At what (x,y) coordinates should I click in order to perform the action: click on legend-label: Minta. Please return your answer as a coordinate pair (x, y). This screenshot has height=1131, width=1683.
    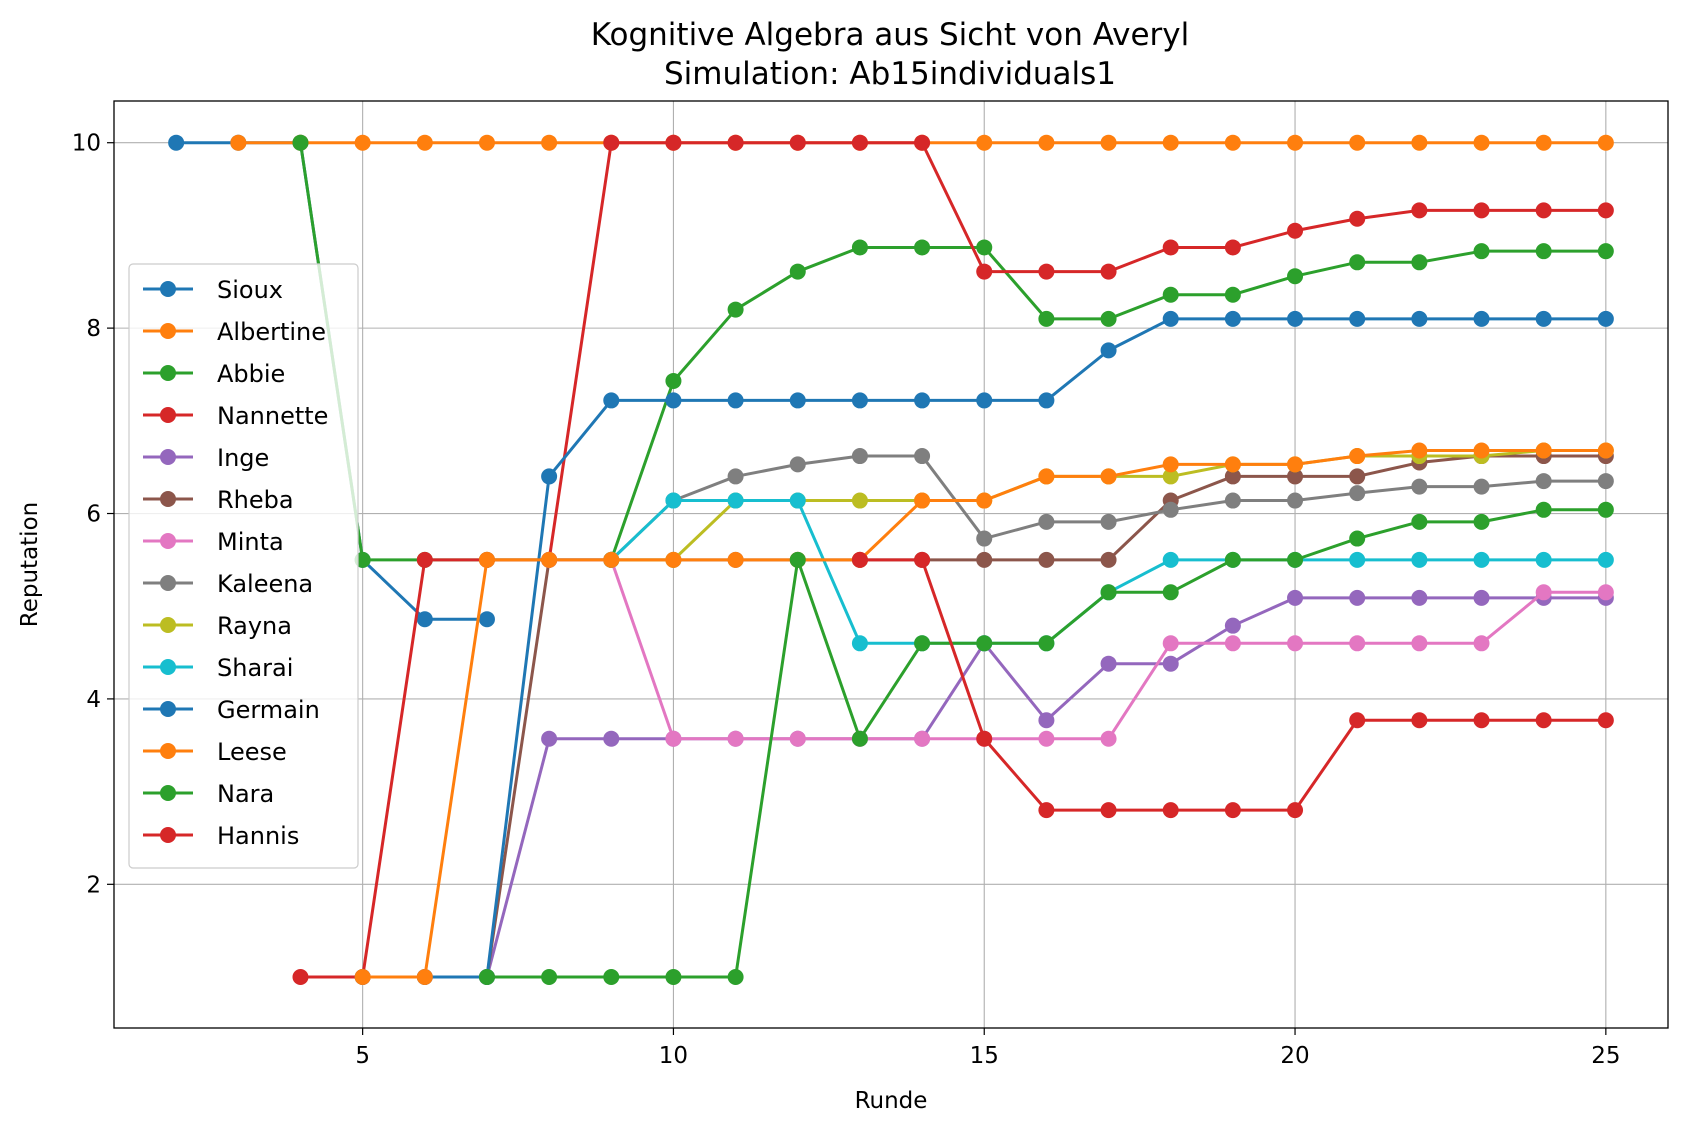
    Looking at the image, I should click on (250, 542).